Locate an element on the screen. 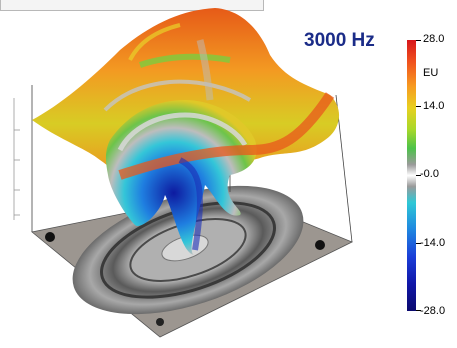  colorbar is located at coordinates (411, 175).